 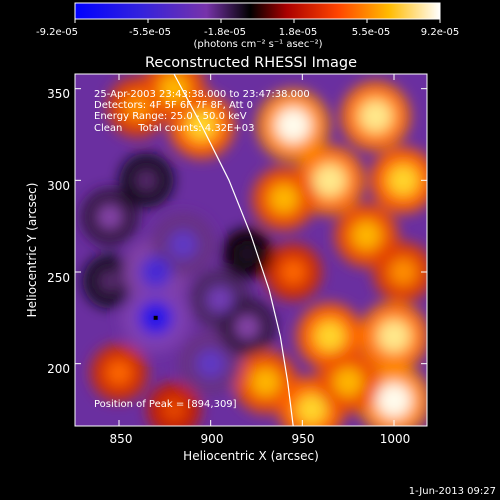 What do you see at coordinates (395, 439) in the screenshot?
I see `x-tick-label-1000: 1000` at bounding box center [395, 439].